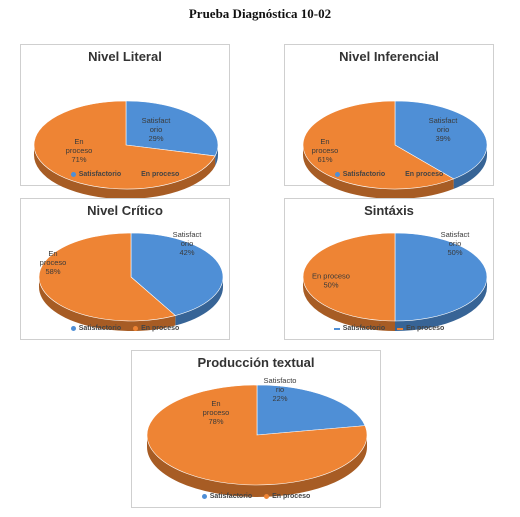 The height and width of the screenshot is (517, 520). I want to click on data-label: Satisfacto rio 22%, so click(280, 389).